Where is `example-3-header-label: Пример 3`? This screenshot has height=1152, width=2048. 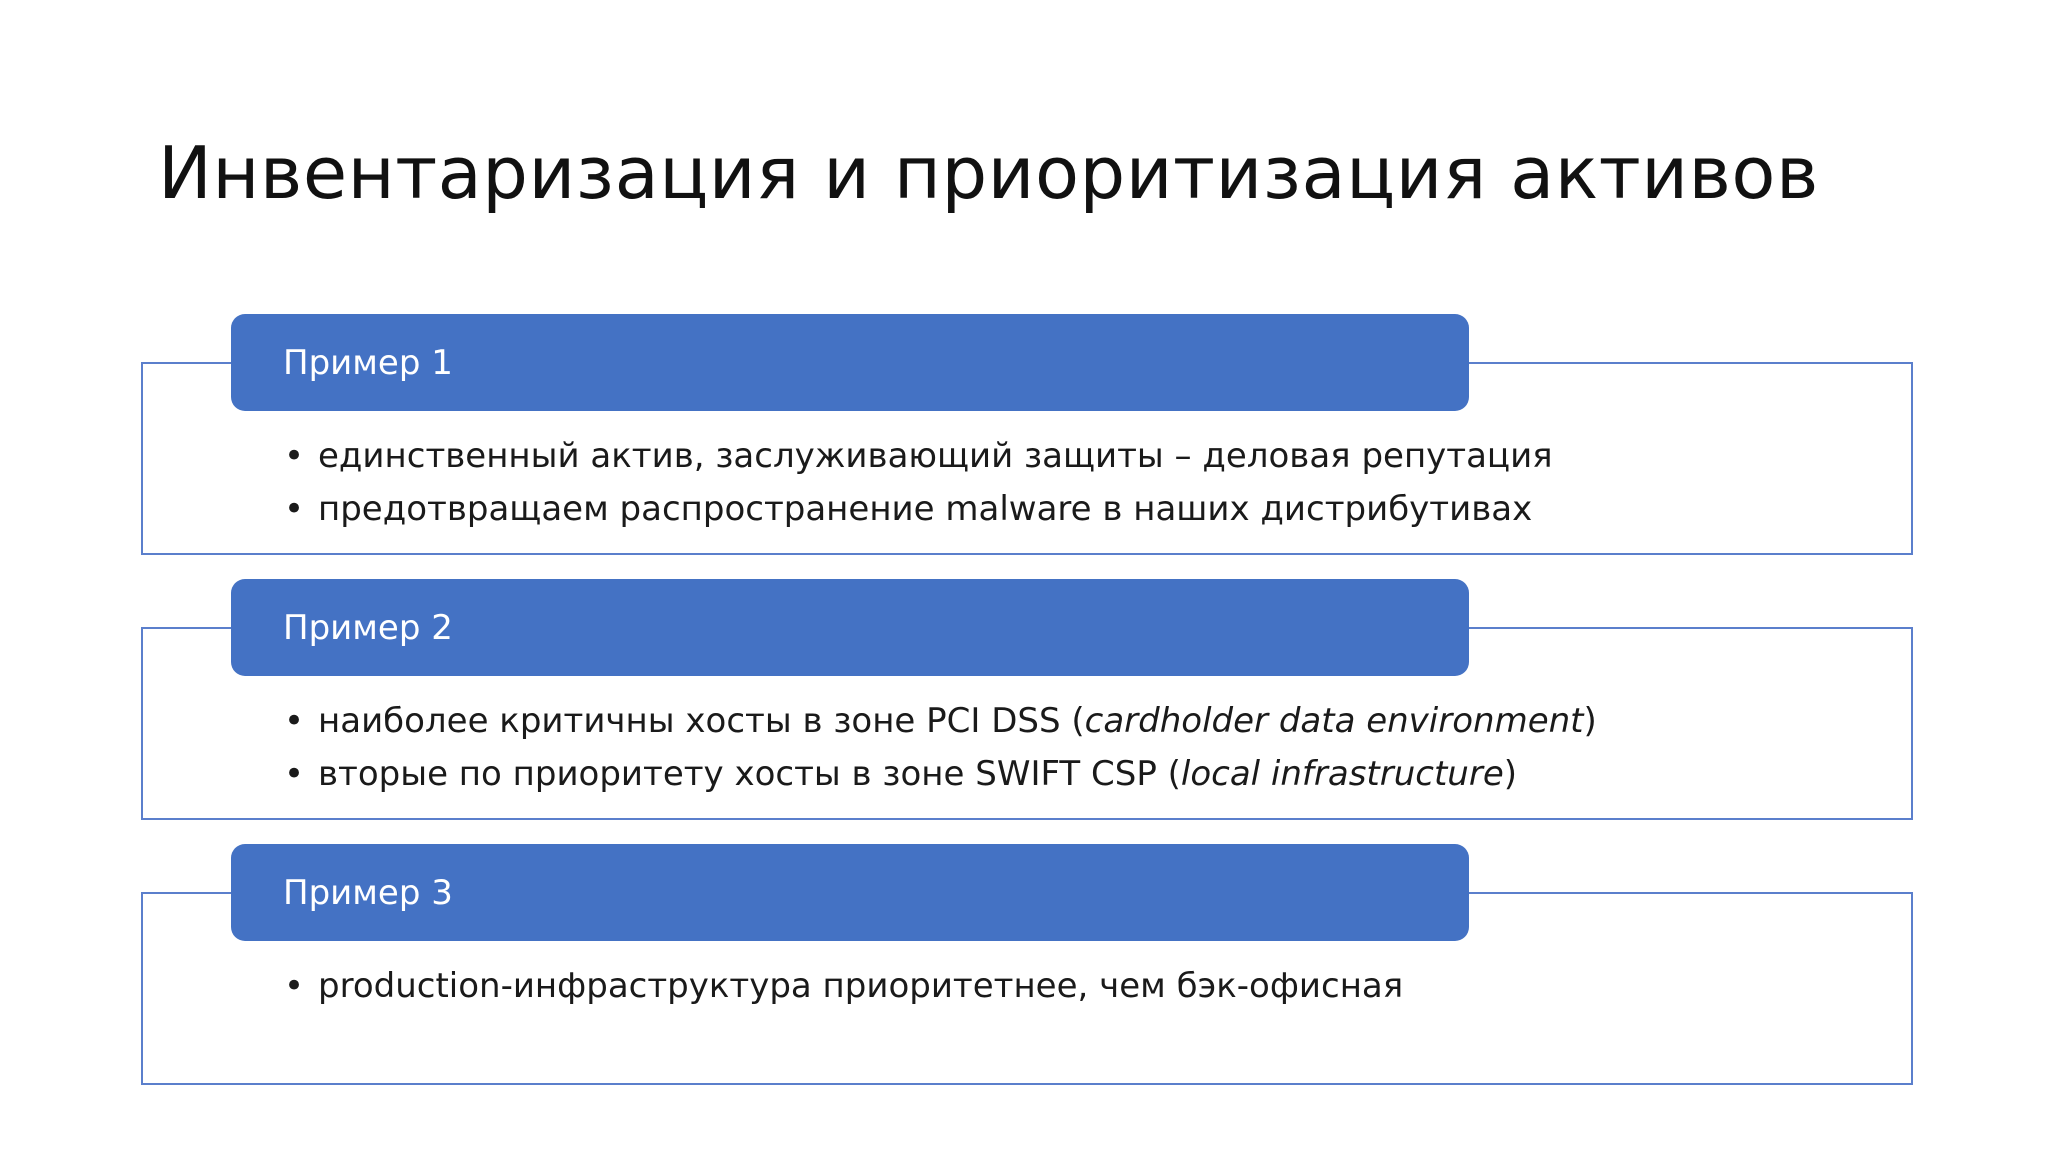
example-3-header-label: Пример 3 is located at coordinates (368, 892).